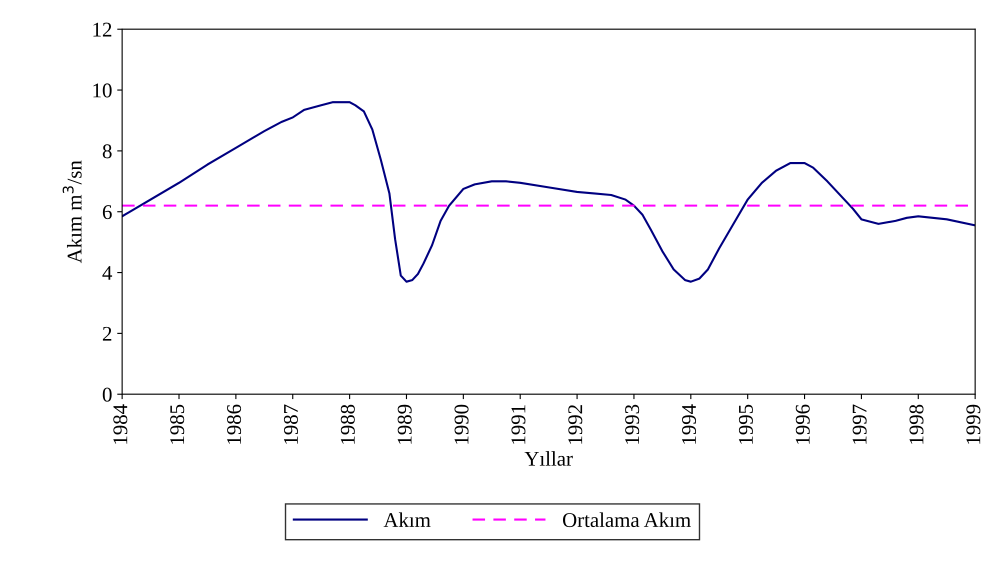 Image resolution: width=985 pixels, height=573 pixels. I want to click on x-tick-label: 1988, so click(347, 424).